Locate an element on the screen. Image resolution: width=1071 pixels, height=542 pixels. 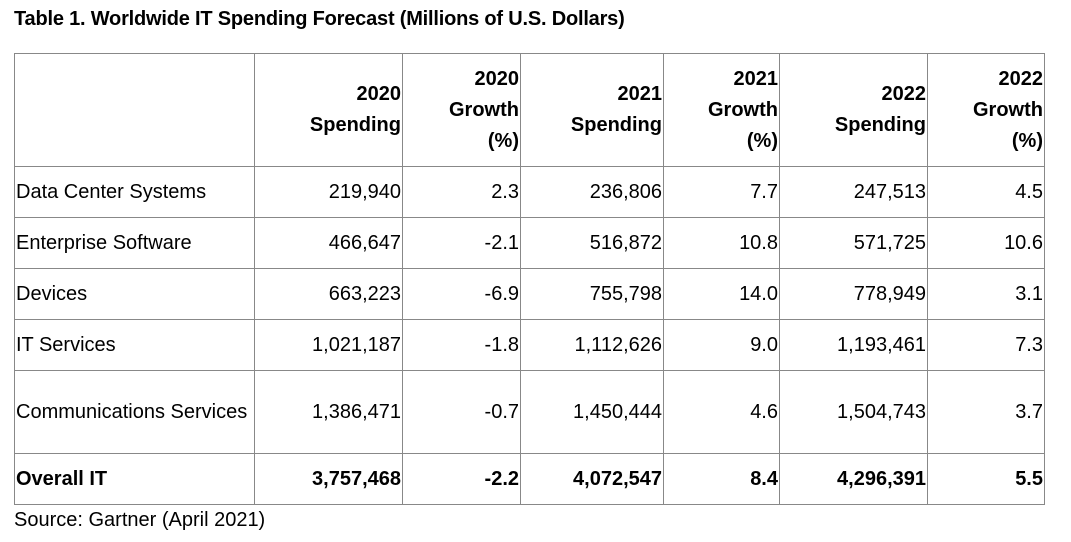
table-cell: 1,193,461 is located at coordinates (853, 345).